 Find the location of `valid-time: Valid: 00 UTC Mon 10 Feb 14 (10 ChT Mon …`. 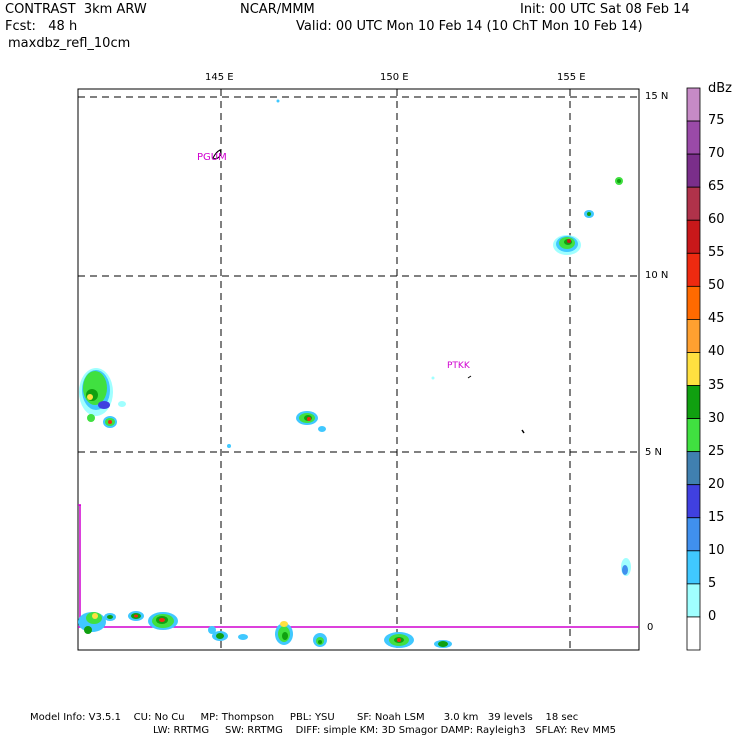

valid-time: Valid: 00 UTC Mon 10 Feb 14 (10 ChT Mon … is located at coordinates (469, 26).